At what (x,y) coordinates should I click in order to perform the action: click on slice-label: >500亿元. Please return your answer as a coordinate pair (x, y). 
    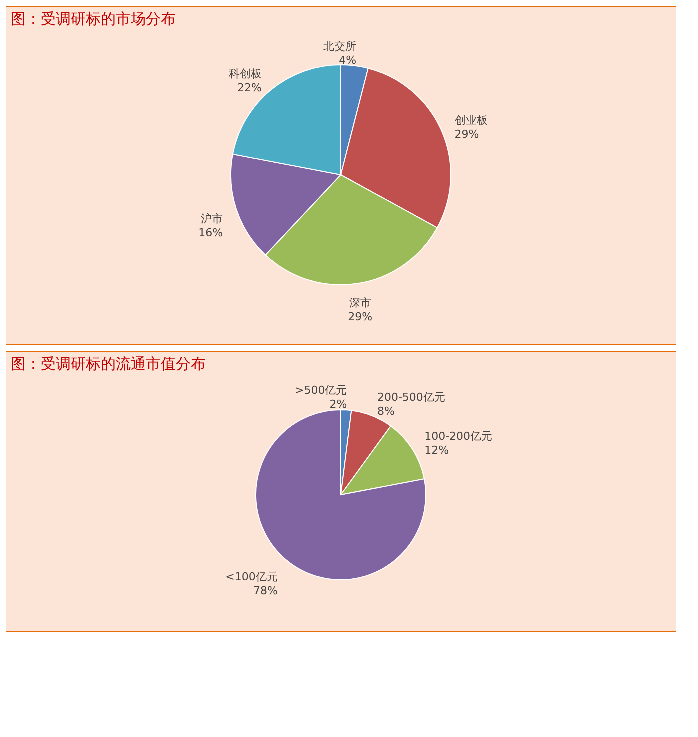
    Looking at the image, I should click on (321, 391).